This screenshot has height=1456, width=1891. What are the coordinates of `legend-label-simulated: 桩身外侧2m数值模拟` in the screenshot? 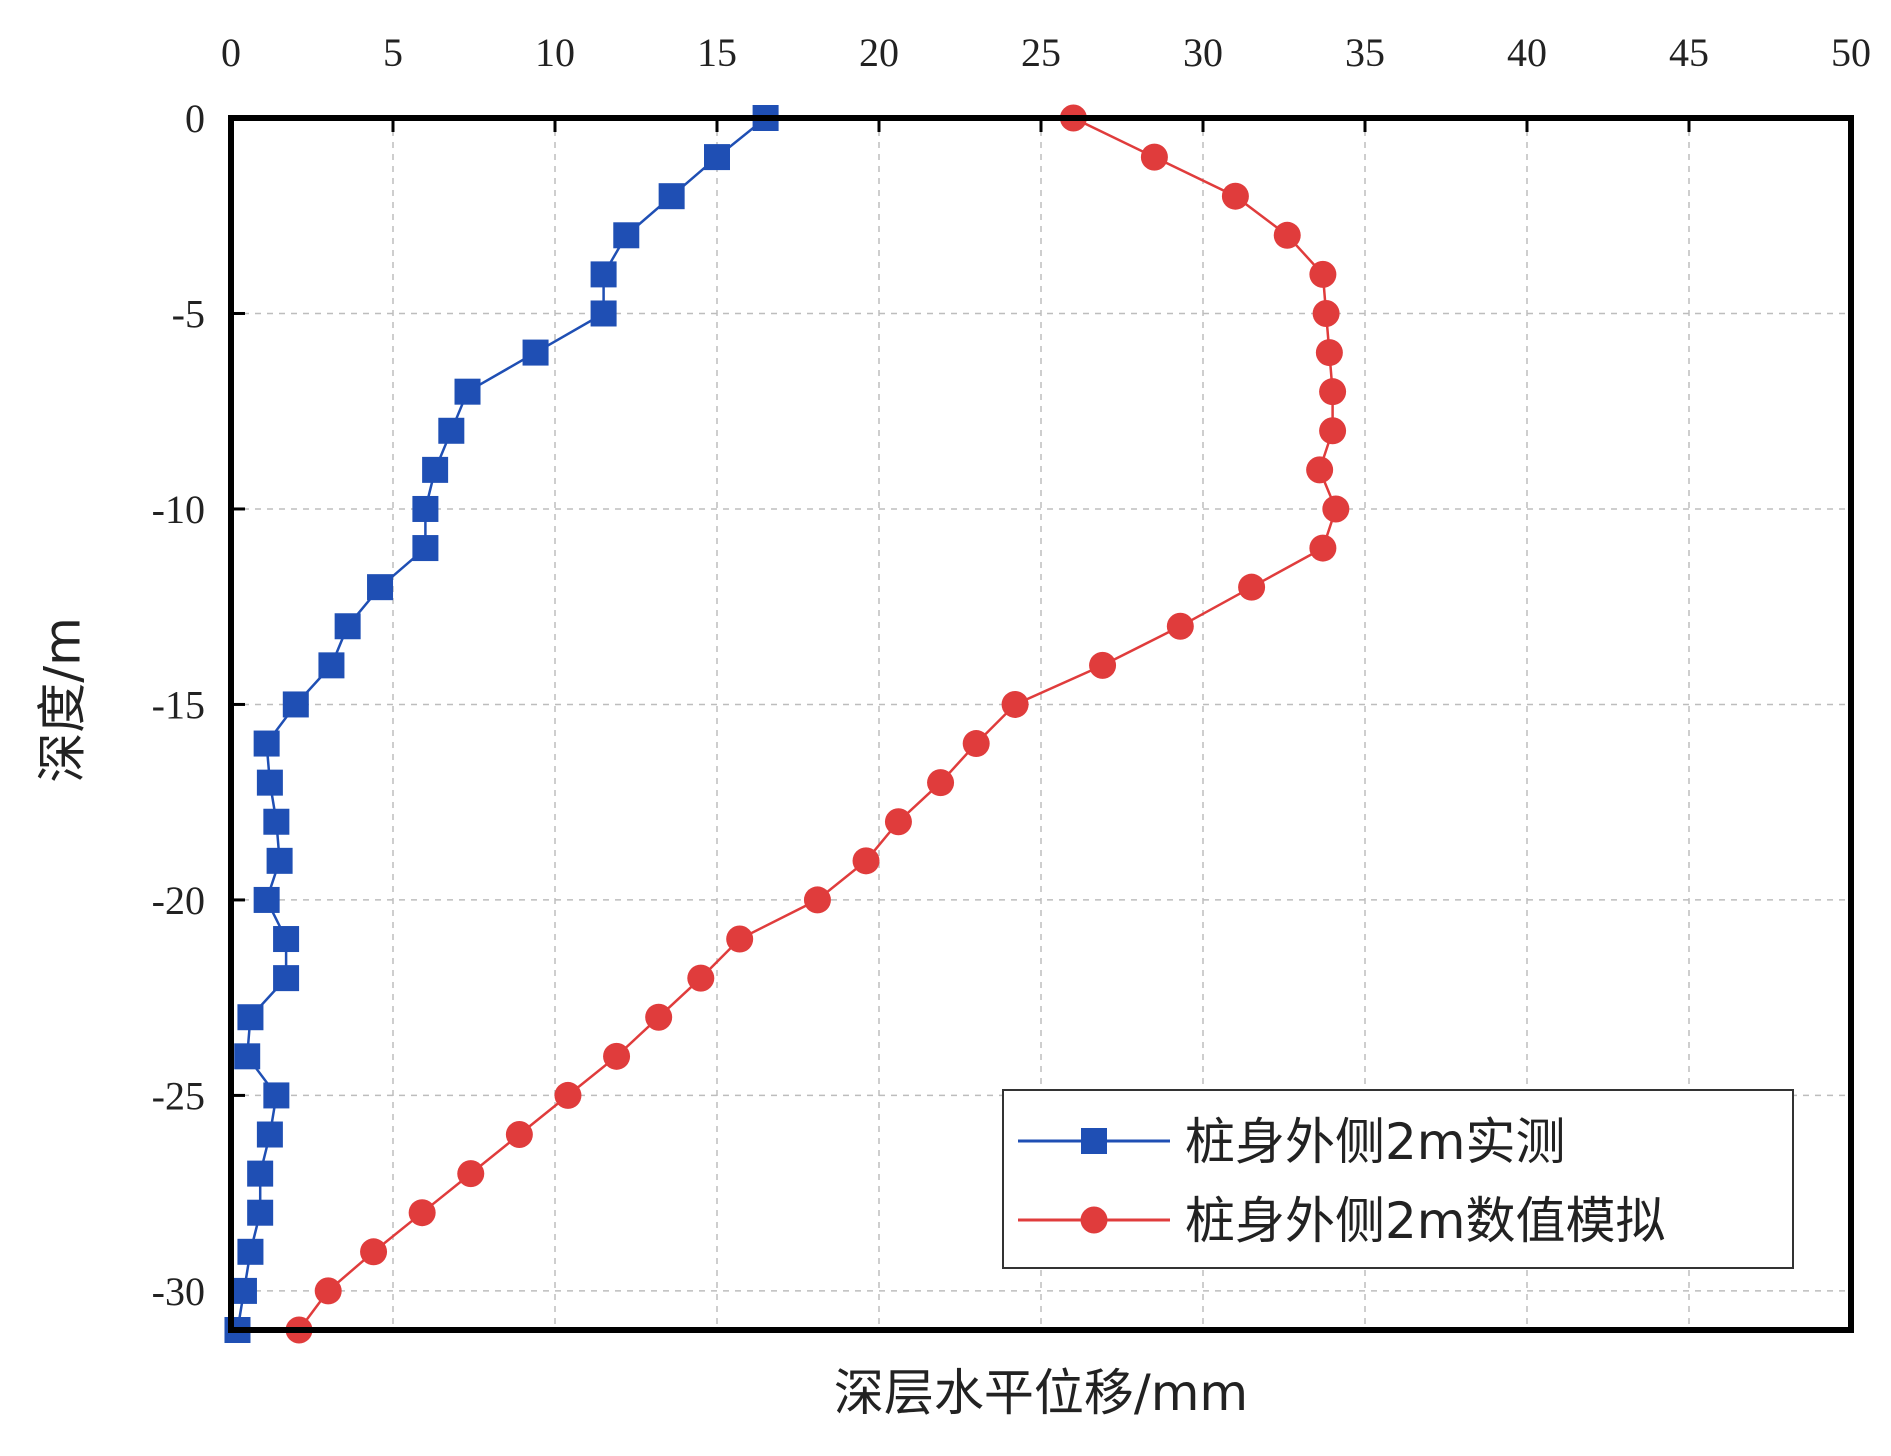 It's located at (1425, 1221).